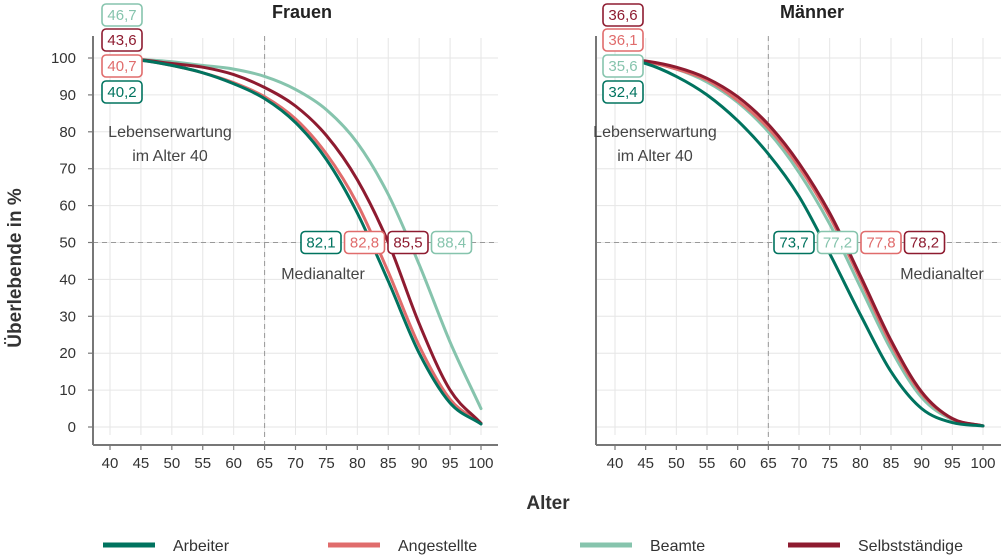  I want to click on life-expectancy-label-beamte: 46,7, so click(122, 15).